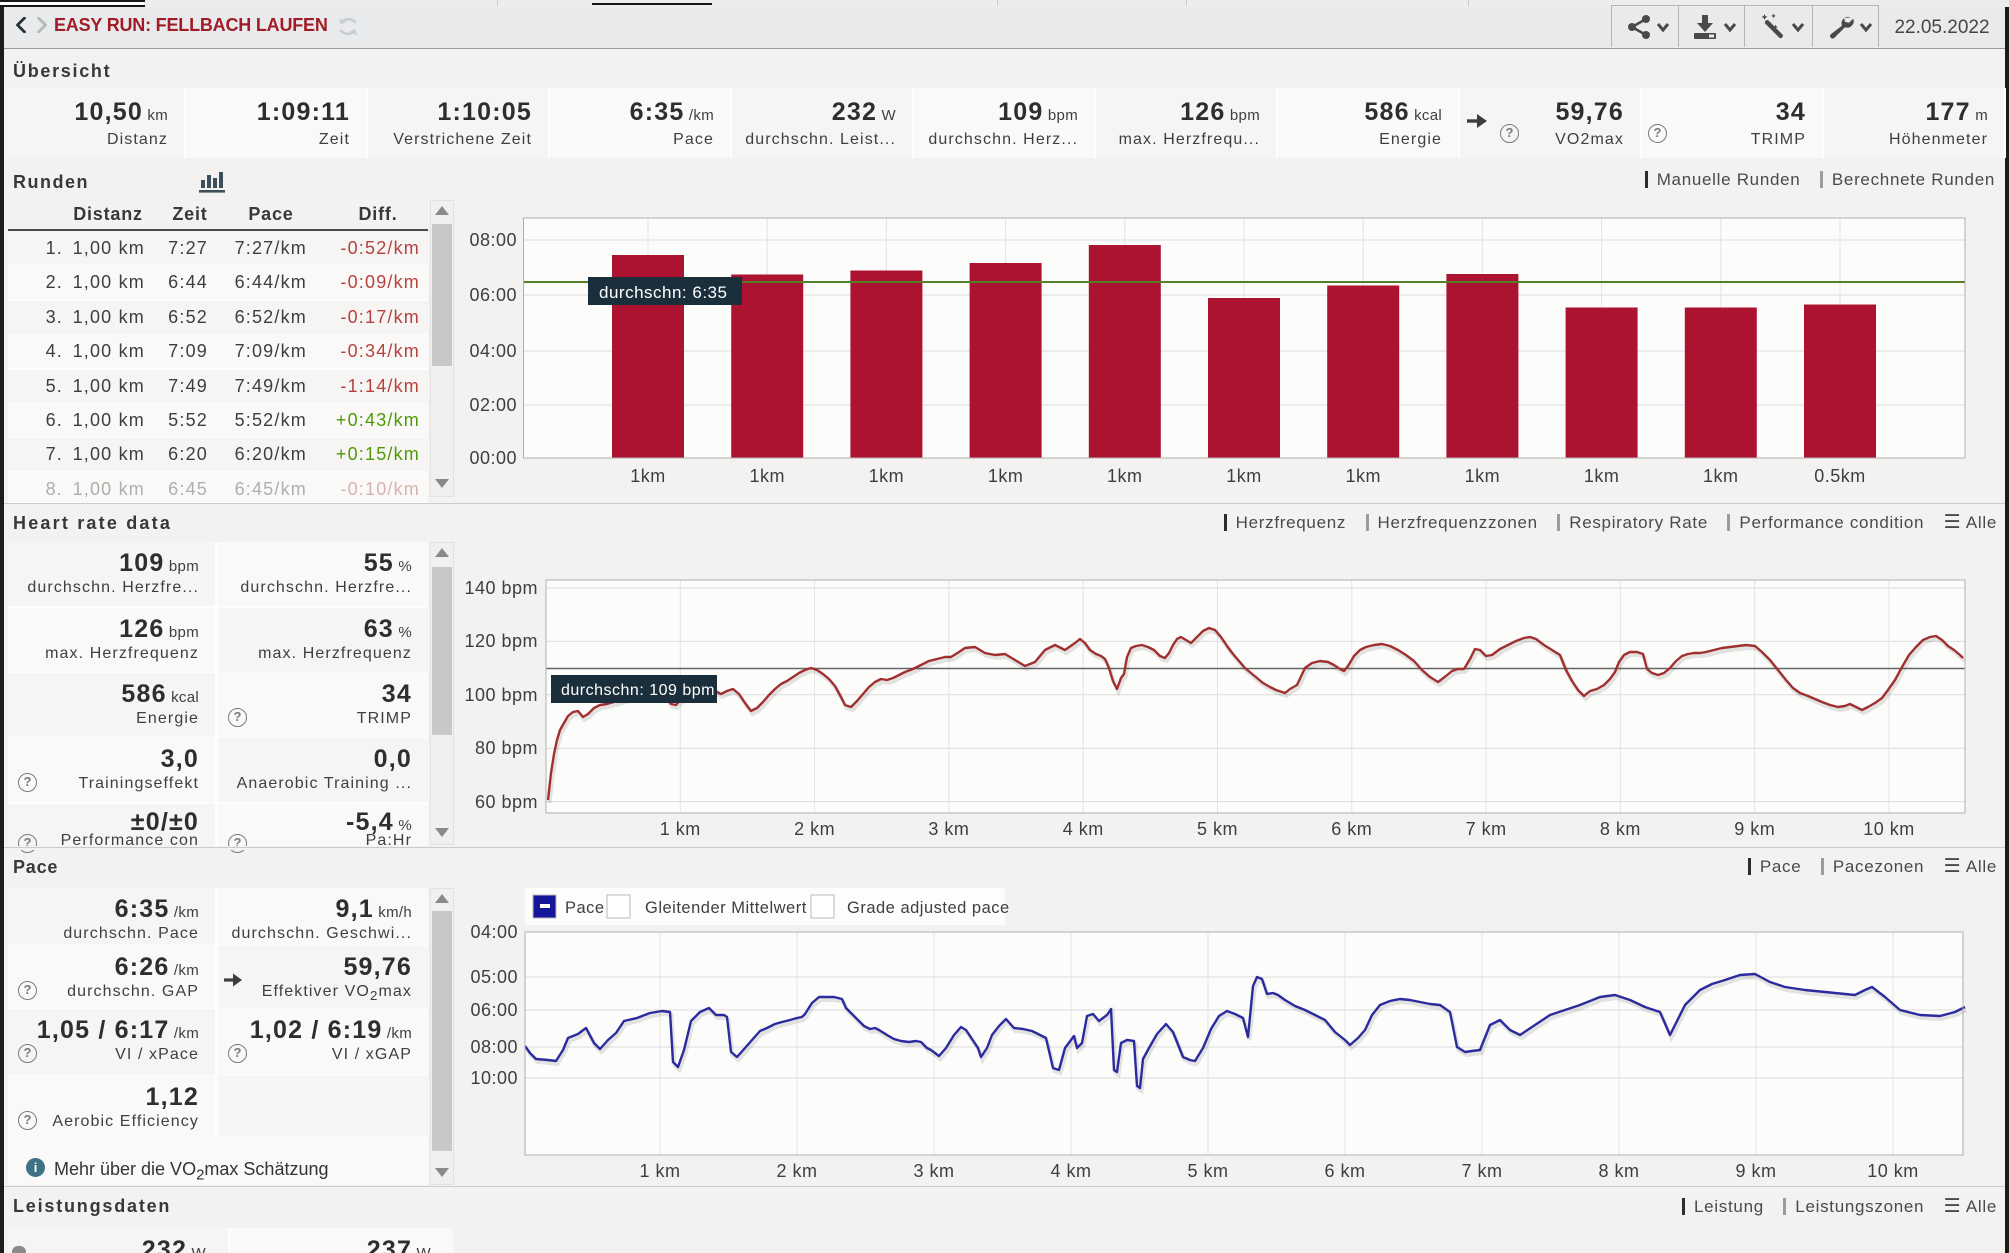 This screenshot has width=2009, height=1253. I want to click on svg-text: Gleitender Mittelwert, so click(726, 908).